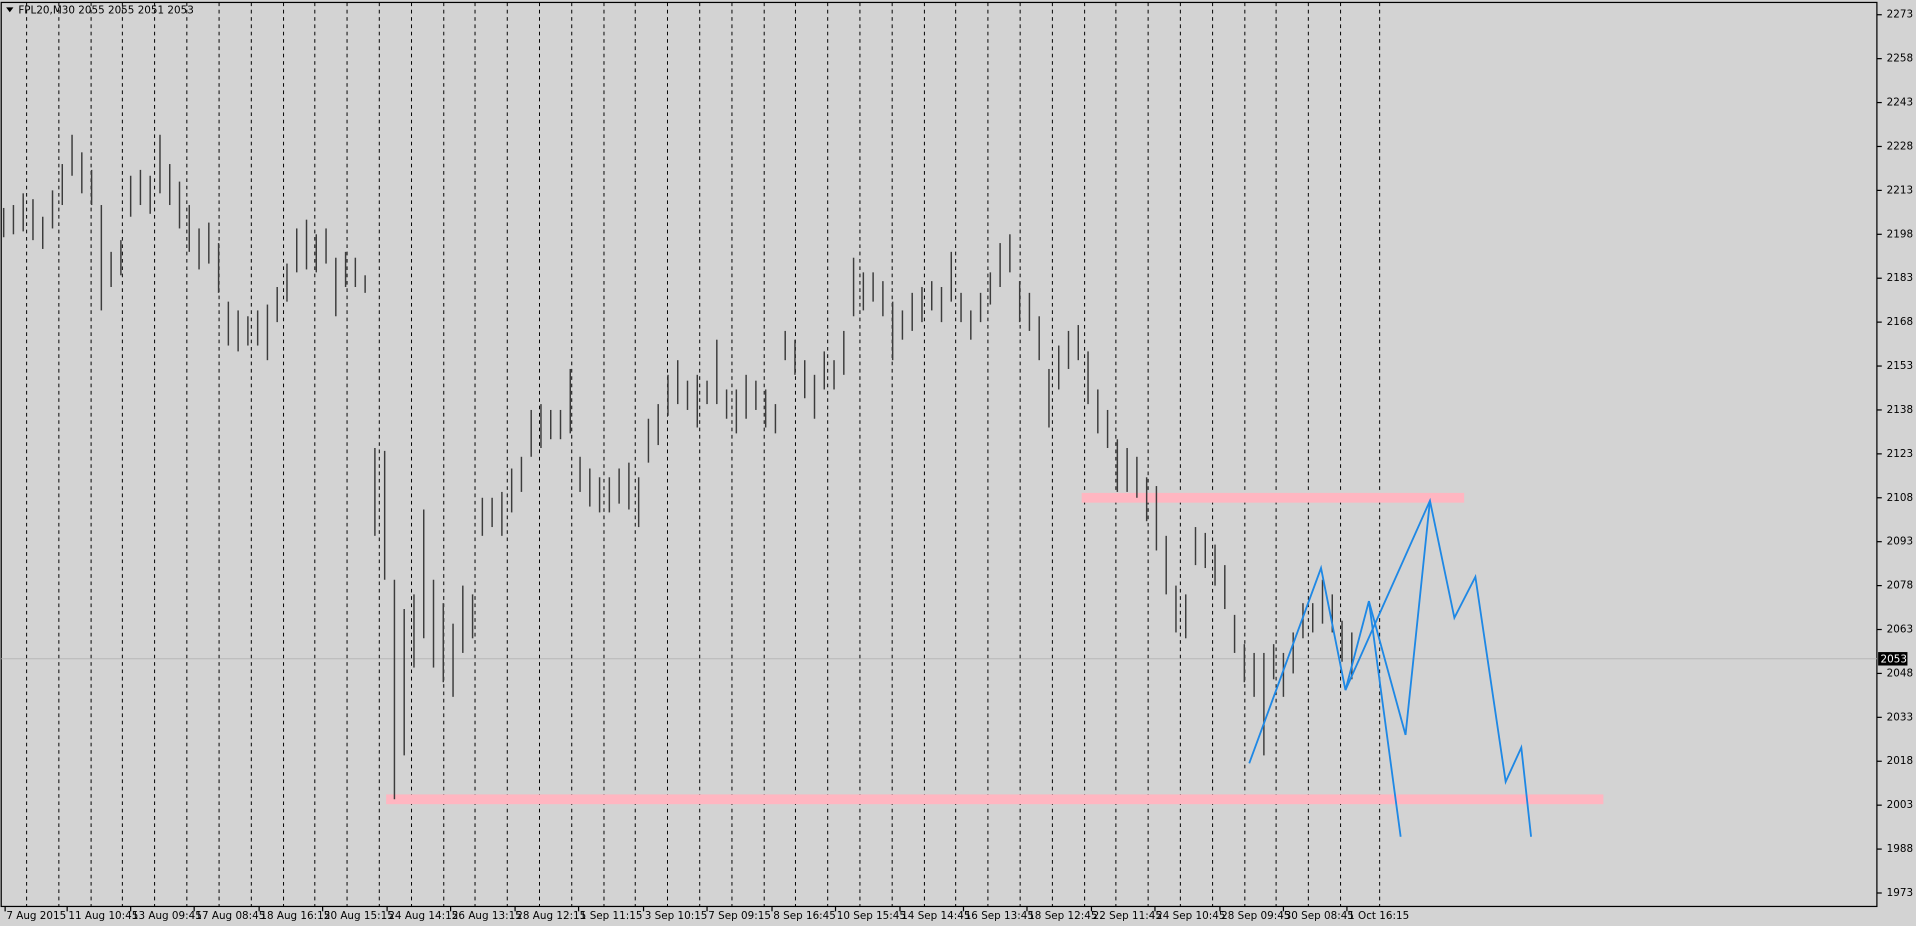 The height and width of the screenshot is (926, 1916). What do you see at coordinates (551, 916) in the screenshot?
I see `x-tick-label: 28 Aug 12:15` at bounding box center [551, 916].